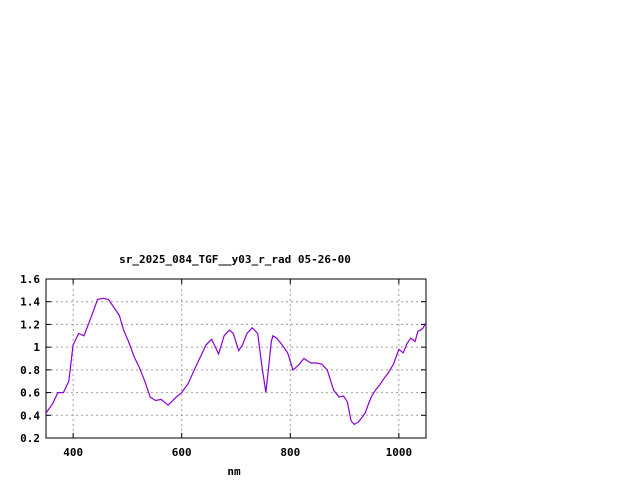 The image size is (640, 480). Describe the element at coordinates (30, 279) in the screenshot. I see `y-tick-label: 1.6` at that location.